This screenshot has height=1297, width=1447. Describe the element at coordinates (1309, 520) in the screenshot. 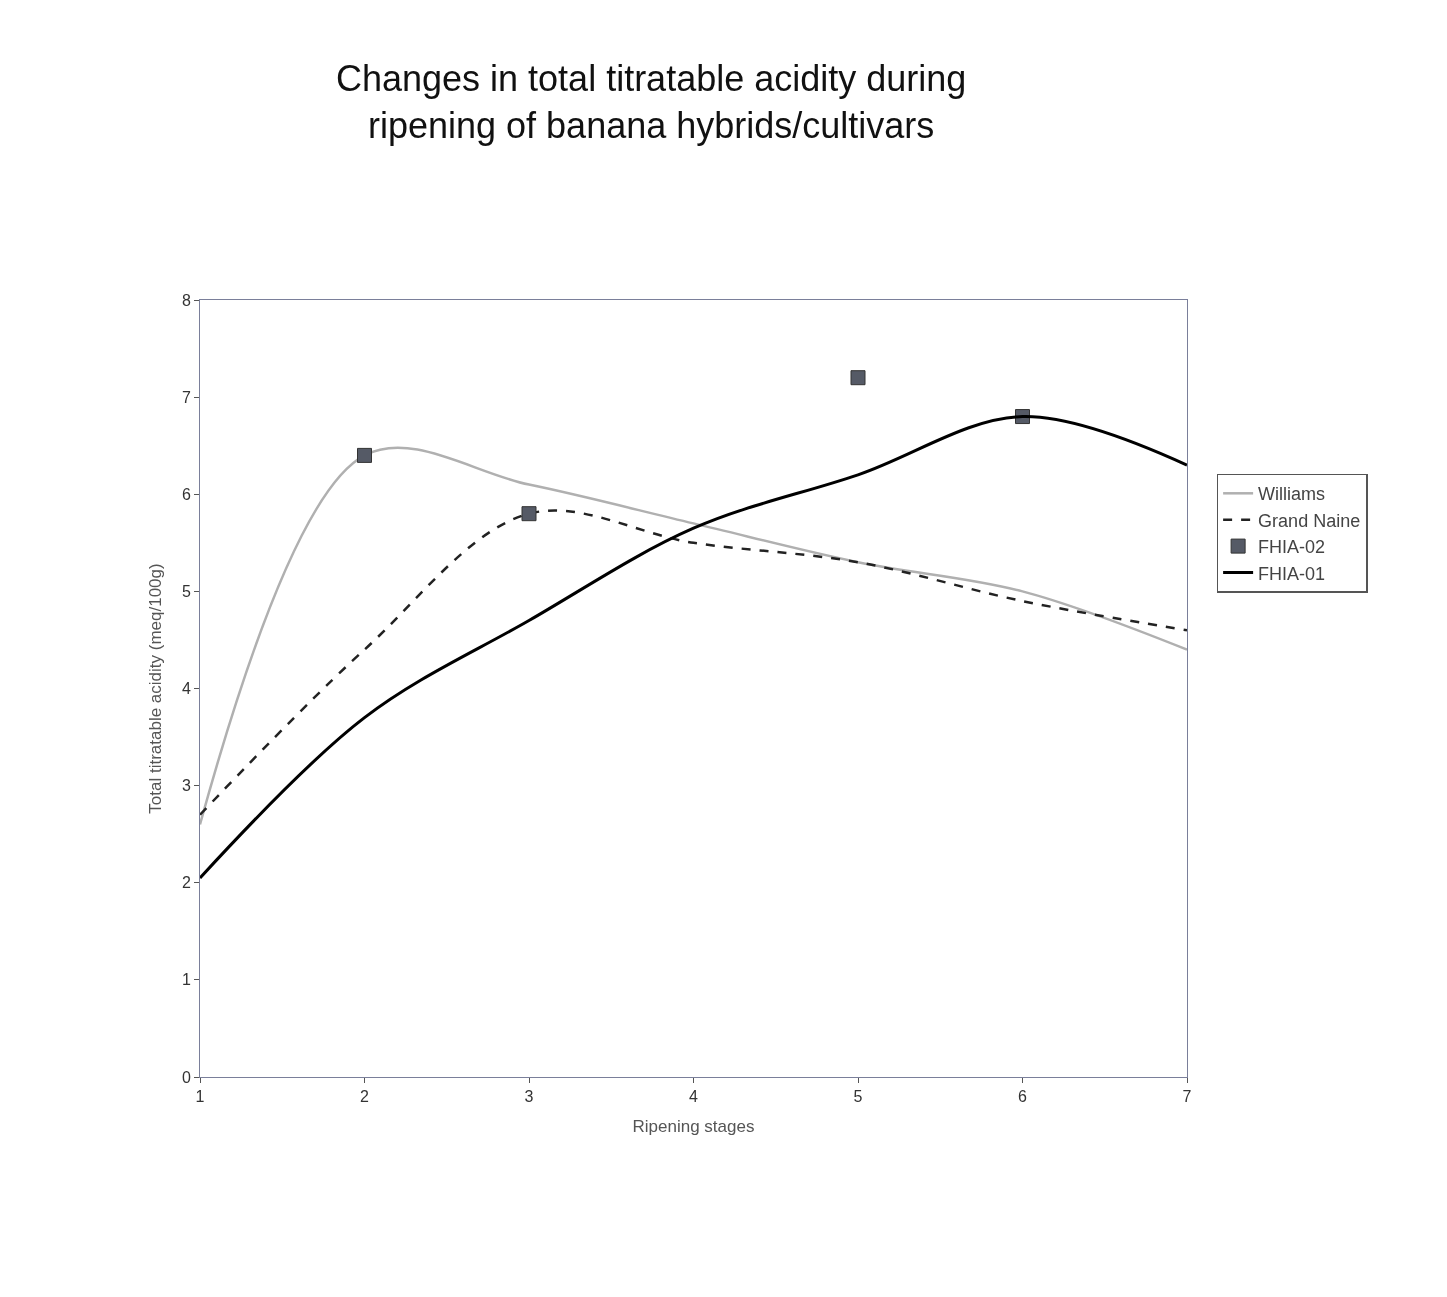

I see `legend-label: Grand Naine` at that location.